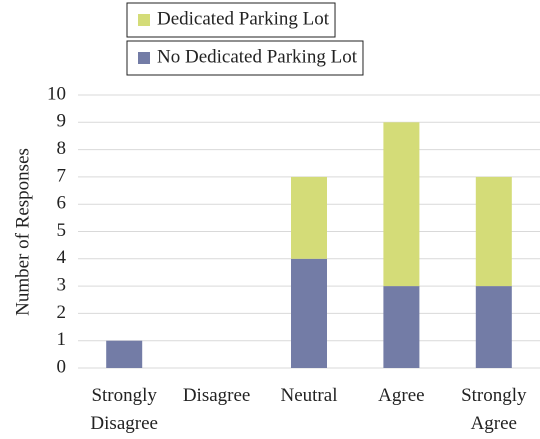 This screenshot has height=439, width=540. Describe the element at coordinates (22, 232) in the screenshot. I see `y-axis-label: Number of Responses` at that location.